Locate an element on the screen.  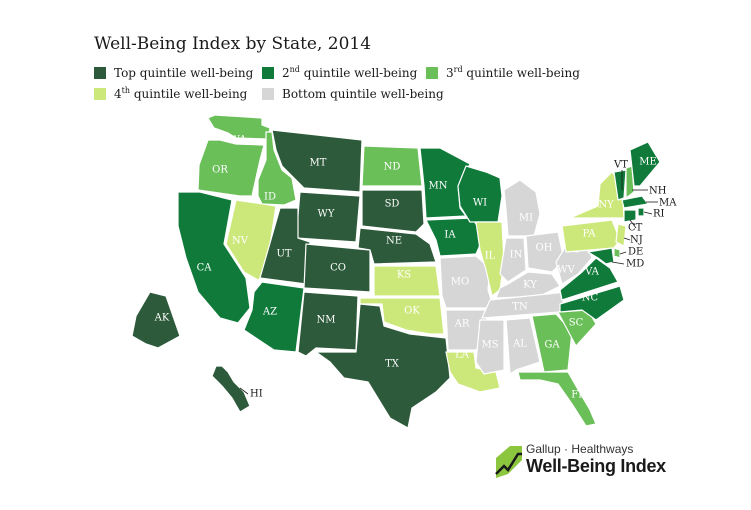
label-ri: RI is located at coordinates (659, 214).